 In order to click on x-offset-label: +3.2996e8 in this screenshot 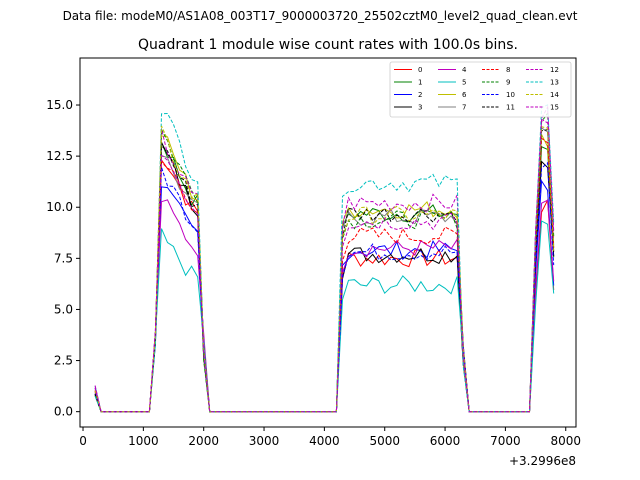, I will do `click(542, 461)`.